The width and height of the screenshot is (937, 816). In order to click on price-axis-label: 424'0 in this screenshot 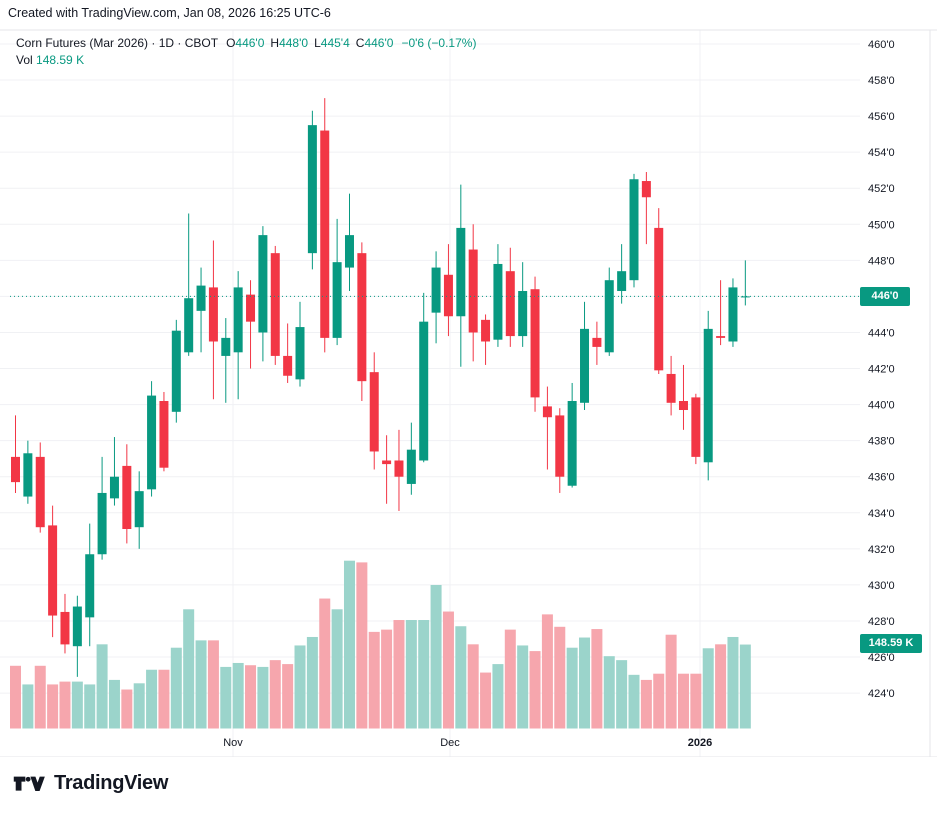, I will do `click(881, 694)`.